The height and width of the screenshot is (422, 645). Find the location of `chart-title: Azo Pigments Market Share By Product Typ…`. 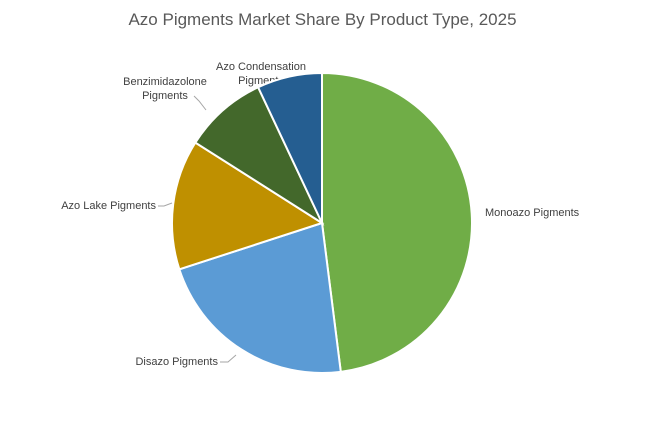

chart-title: Azo Pigments Market Share By Product Typ… is located at coordinates (322, 19).